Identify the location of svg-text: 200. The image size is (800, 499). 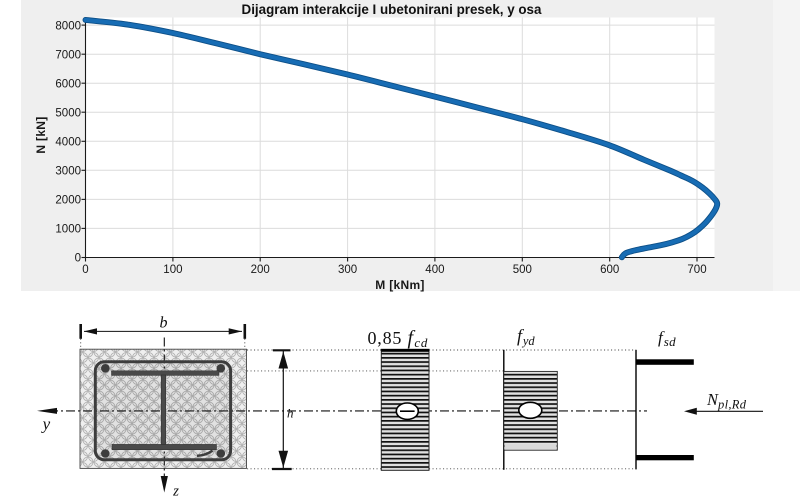
(260, 270).